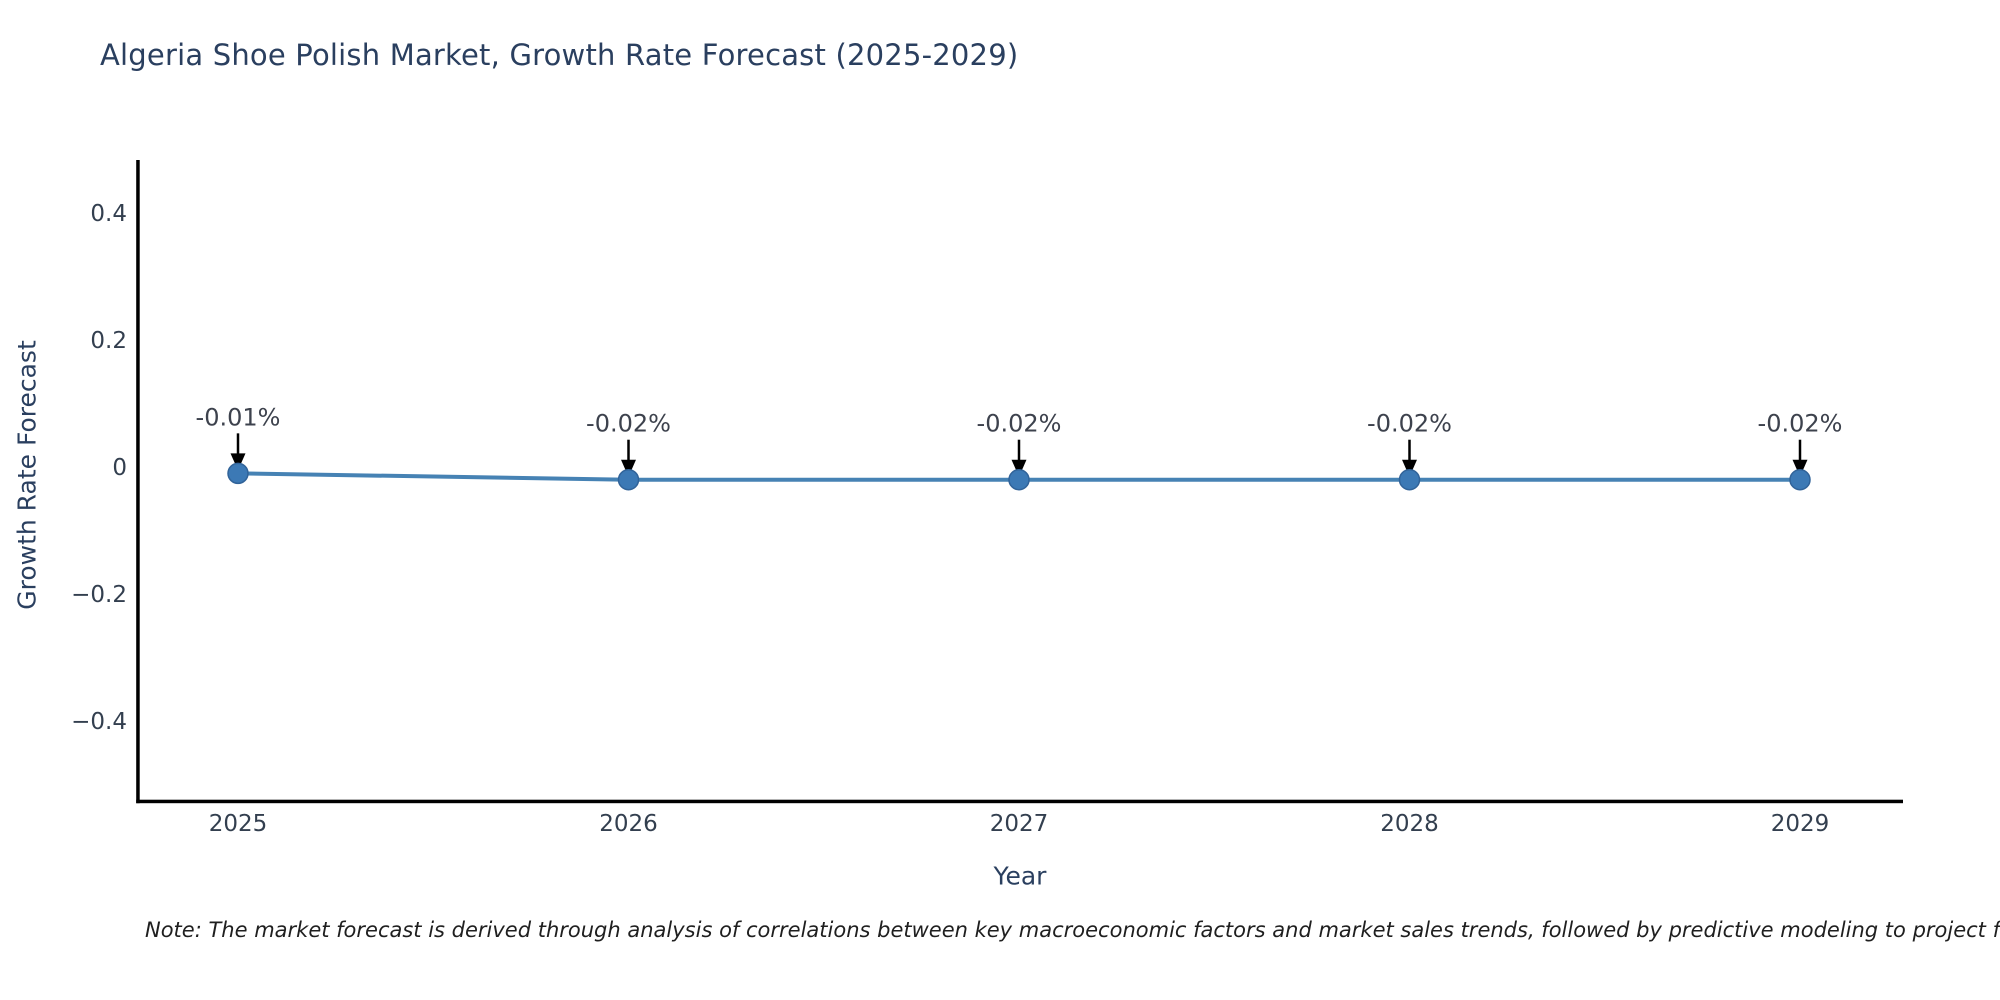 This screenshot has width=2000, height=1000. I want to click on x-tick-label: 2026, so click(628, 824).